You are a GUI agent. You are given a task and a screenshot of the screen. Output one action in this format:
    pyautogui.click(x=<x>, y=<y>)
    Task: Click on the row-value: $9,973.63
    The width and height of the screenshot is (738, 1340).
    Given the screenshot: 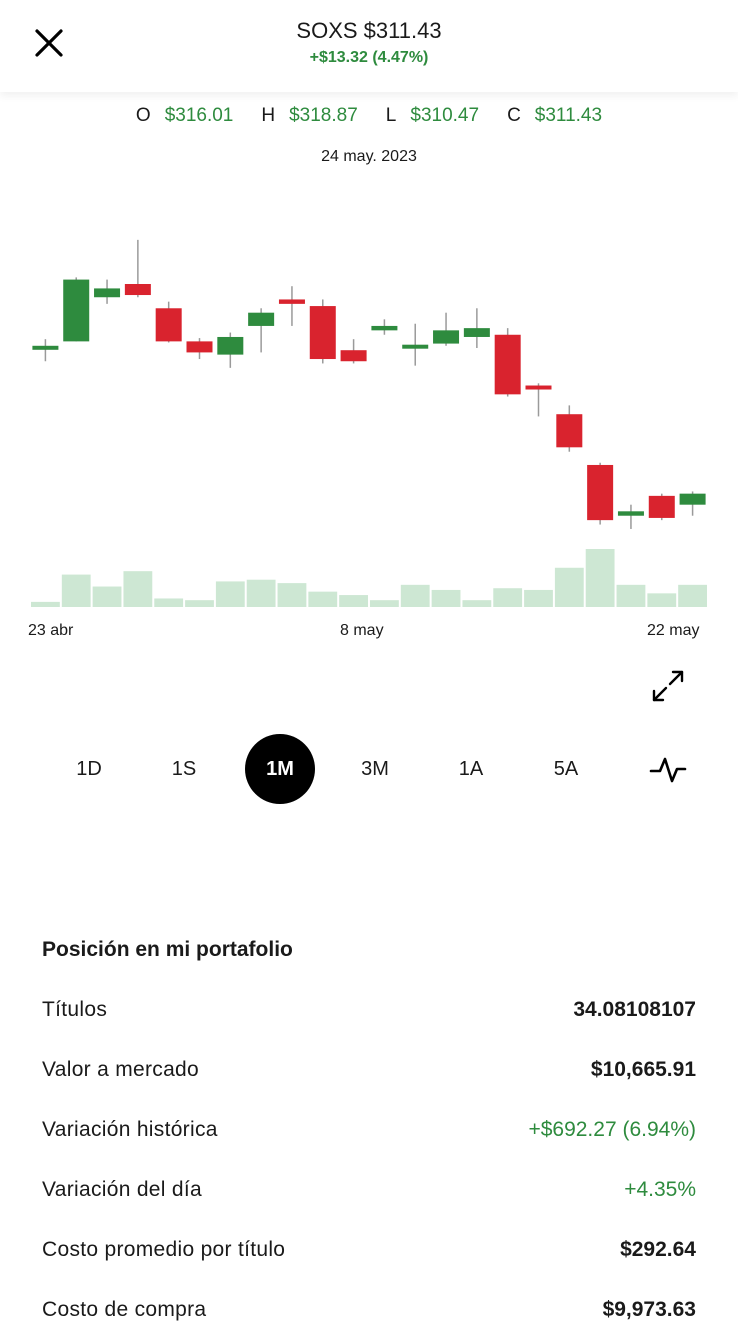 What is the action you would take?
    pyautogui.click(x=649, y=1309)
    